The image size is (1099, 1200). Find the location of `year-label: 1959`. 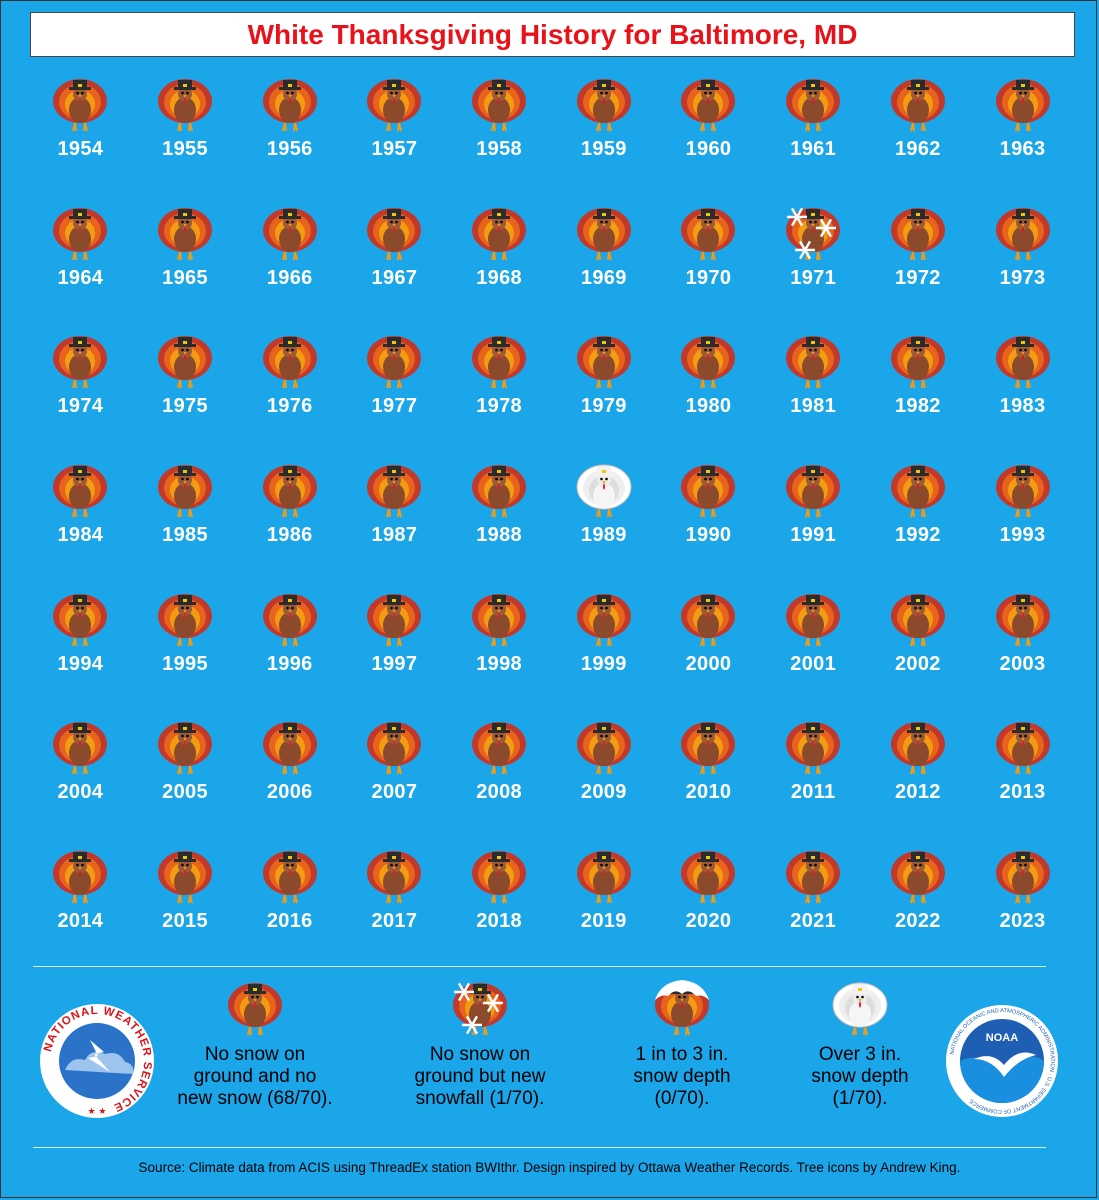

year-label: 1959 is located at coordinates (603, 149).